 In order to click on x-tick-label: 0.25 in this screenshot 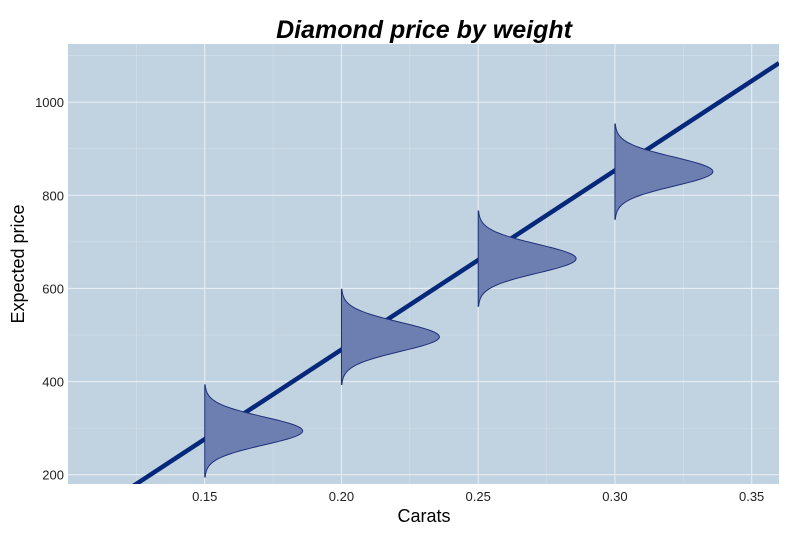, I will do `click(478, 496)`.